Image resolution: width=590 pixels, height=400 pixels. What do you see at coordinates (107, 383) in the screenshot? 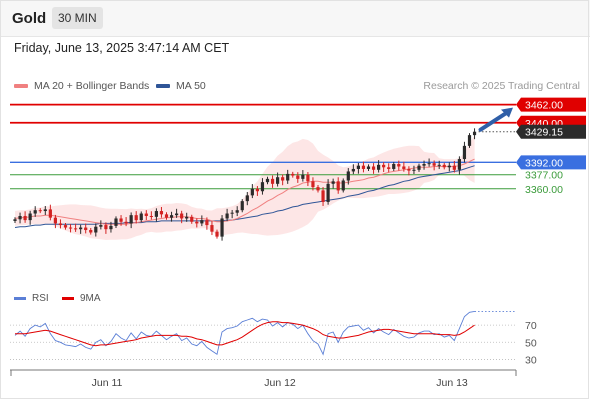
I see `x-tick-label: Jun 11` at bounding box center [107, 383].